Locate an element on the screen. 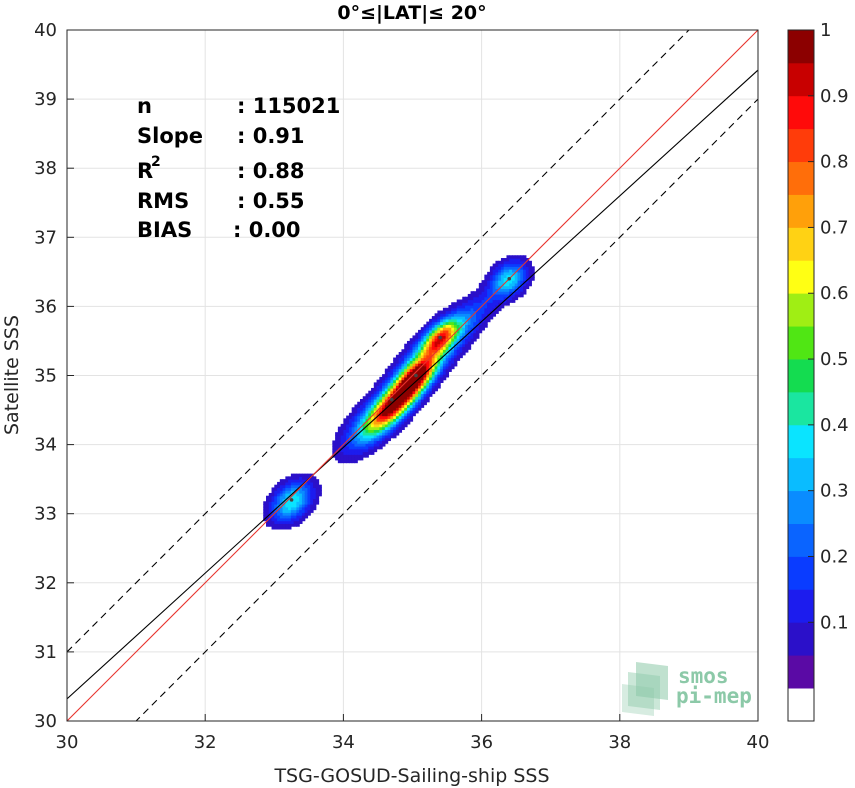 The image size is (855, 788). y-tick-label: 38 is located at coordinates (45, 168).